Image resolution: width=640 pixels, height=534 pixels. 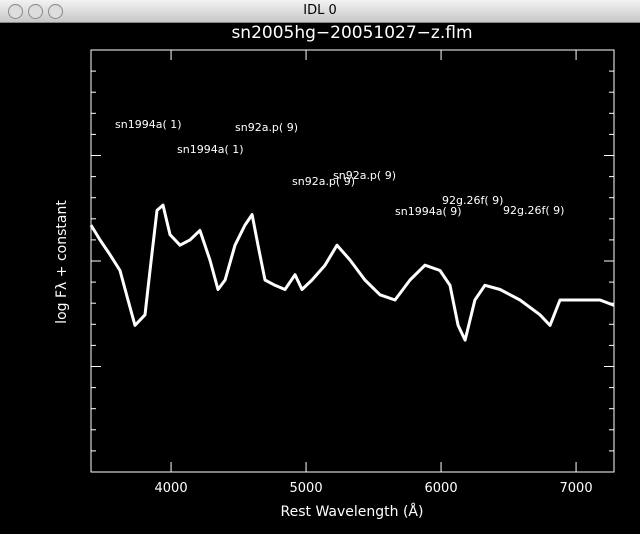 I want to click on y-axis-label: log Fλ + constant, so click(x=62, y=262).